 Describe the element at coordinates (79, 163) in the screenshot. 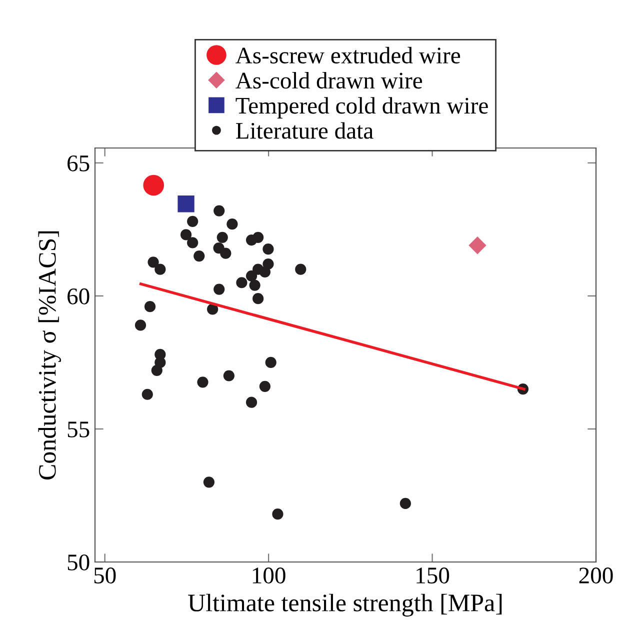

I see `y-tick-label: 65` at that location.